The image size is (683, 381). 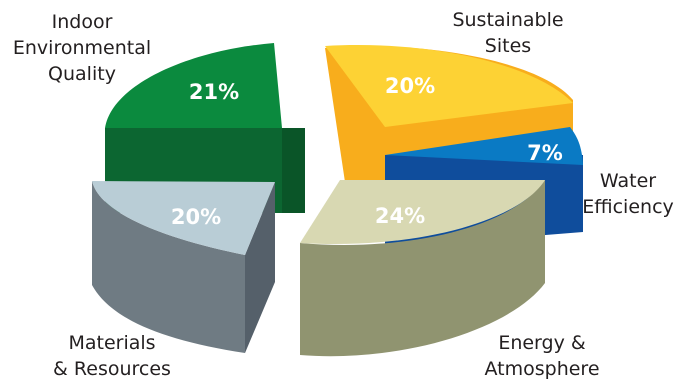 I want to click on svg-text: Atmosphere, so click(x=541, y=369).